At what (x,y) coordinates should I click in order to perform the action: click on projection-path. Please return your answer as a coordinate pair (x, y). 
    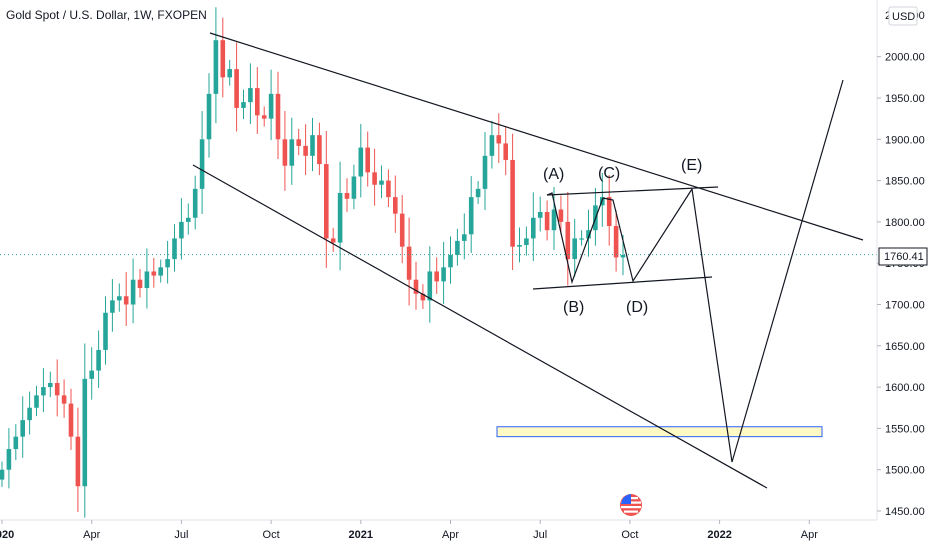
    Looking at the image, I should click on (767, 271).